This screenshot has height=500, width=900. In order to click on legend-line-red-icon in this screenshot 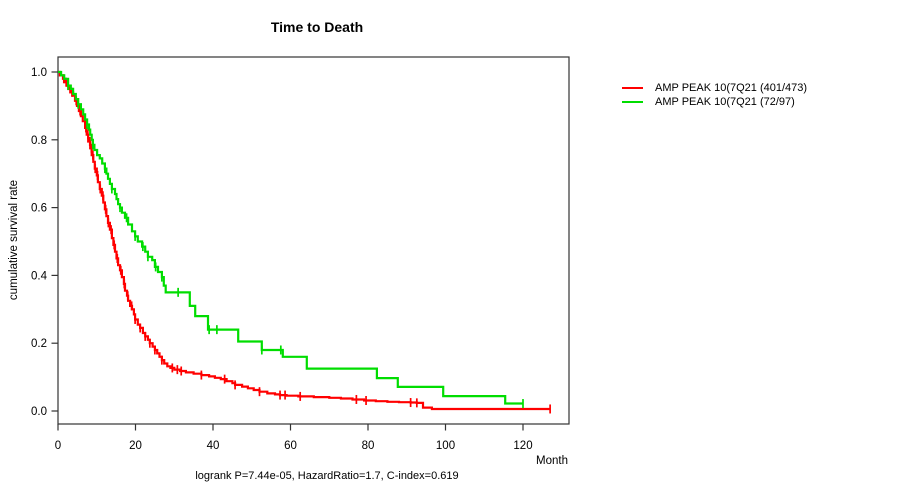, I will do `click(632, 88)`.